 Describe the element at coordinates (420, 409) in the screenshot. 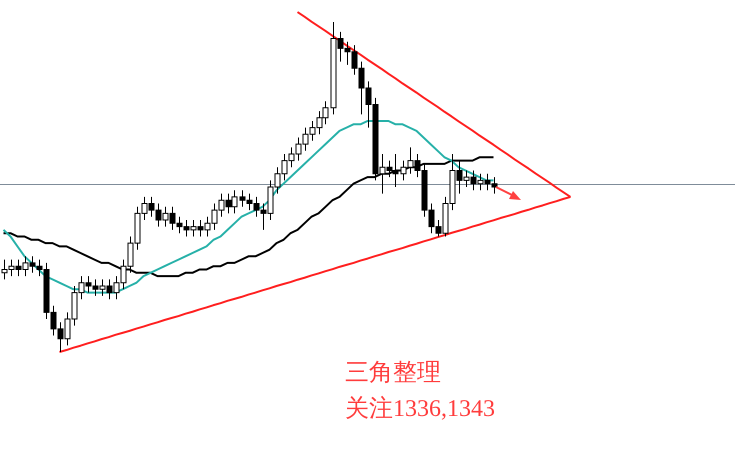

I see `text: 关注1336,1343` at that location.